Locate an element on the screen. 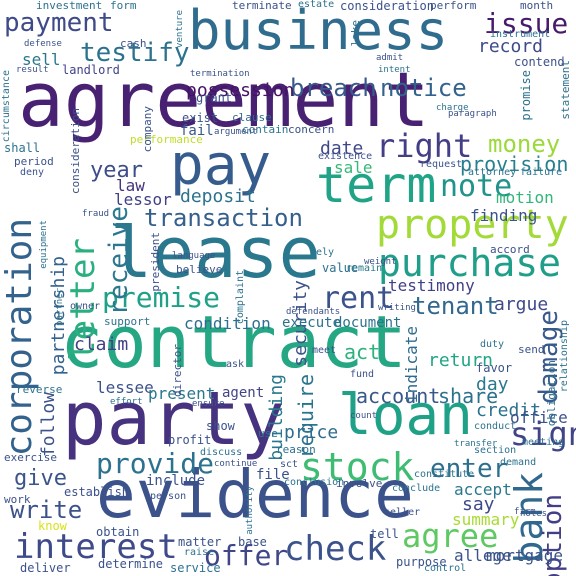 This screenshot has width=576, height=576. word-establish: establish is located at coordinates (97, 492).